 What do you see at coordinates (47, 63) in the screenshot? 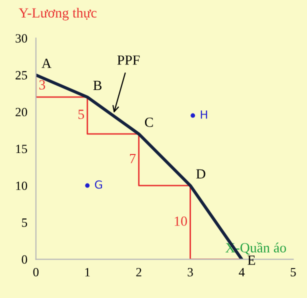
I see `data-label: A` at bounding box center [47, 63].